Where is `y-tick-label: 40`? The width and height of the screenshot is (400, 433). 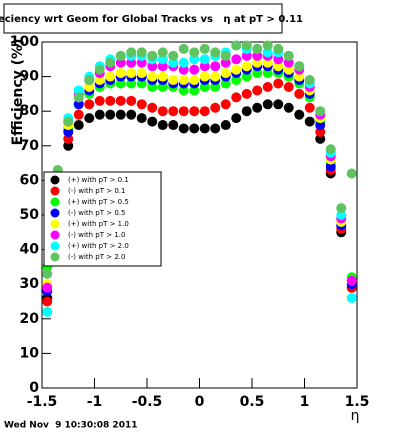
y-tick-label: 40 is located at coordinates (30, 250).